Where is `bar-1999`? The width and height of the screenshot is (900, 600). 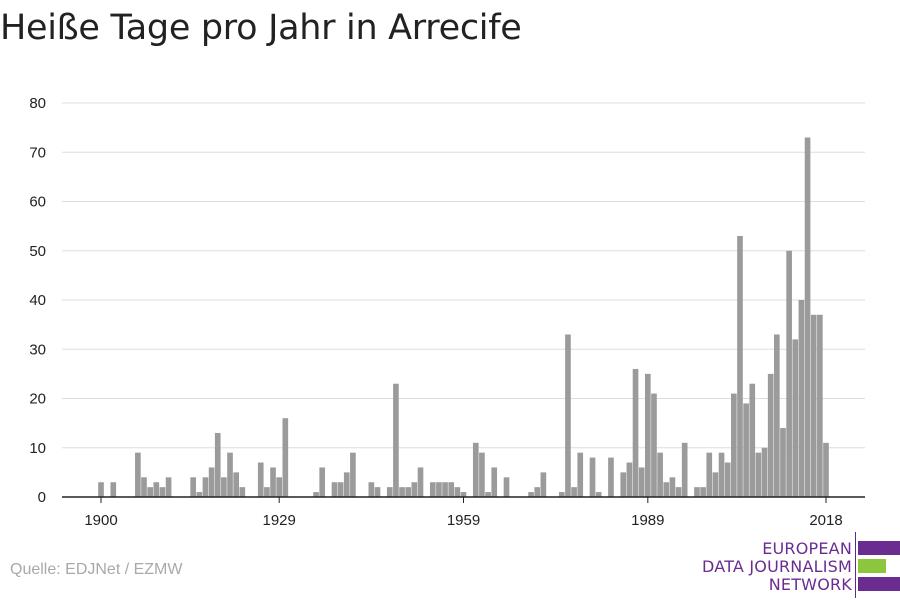
bar-1999 is located at coordinates (709, 474).